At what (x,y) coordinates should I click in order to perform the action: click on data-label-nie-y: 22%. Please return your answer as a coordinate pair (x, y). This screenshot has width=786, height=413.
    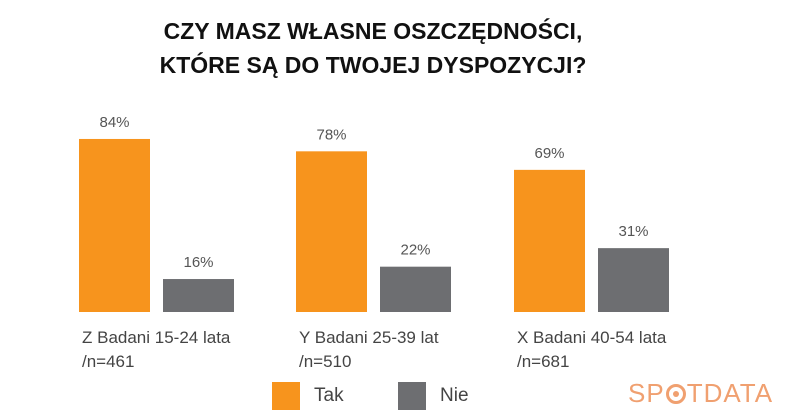
    Looking at the image, I should click on (415, 250).